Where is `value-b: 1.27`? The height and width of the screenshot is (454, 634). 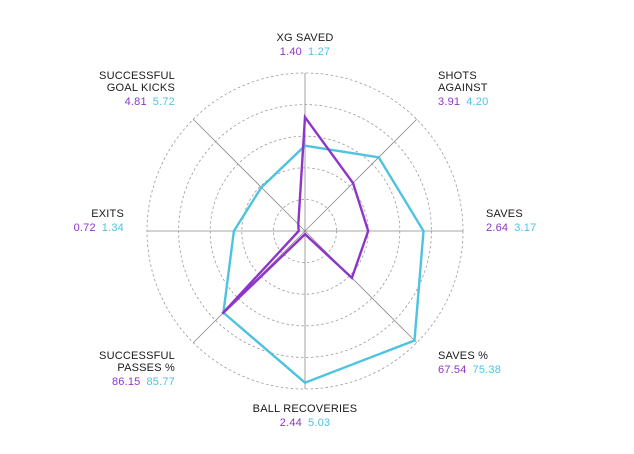
value-b: 1.27 is located at coordinates (319, 52).